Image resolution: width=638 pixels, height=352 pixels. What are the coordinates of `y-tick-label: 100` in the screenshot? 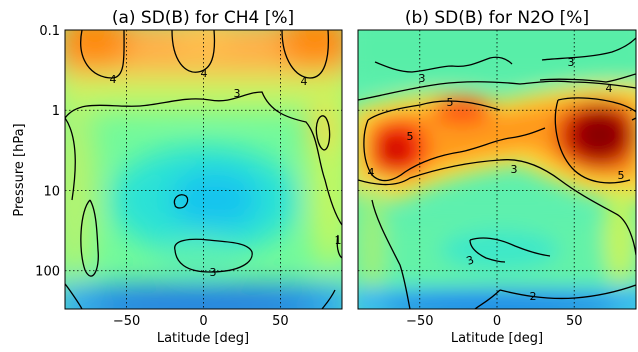 It's located at (47, 272).